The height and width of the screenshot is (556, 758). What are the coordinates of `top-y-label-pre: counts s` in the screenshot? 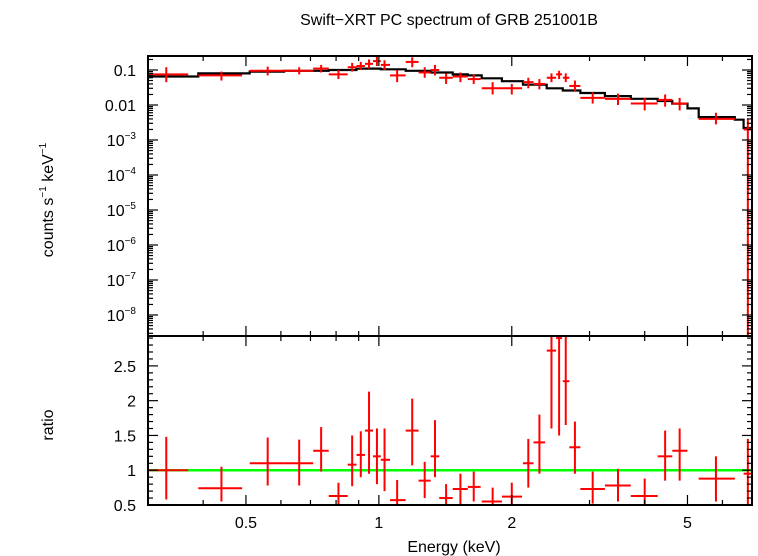 It's located at (48, 228).